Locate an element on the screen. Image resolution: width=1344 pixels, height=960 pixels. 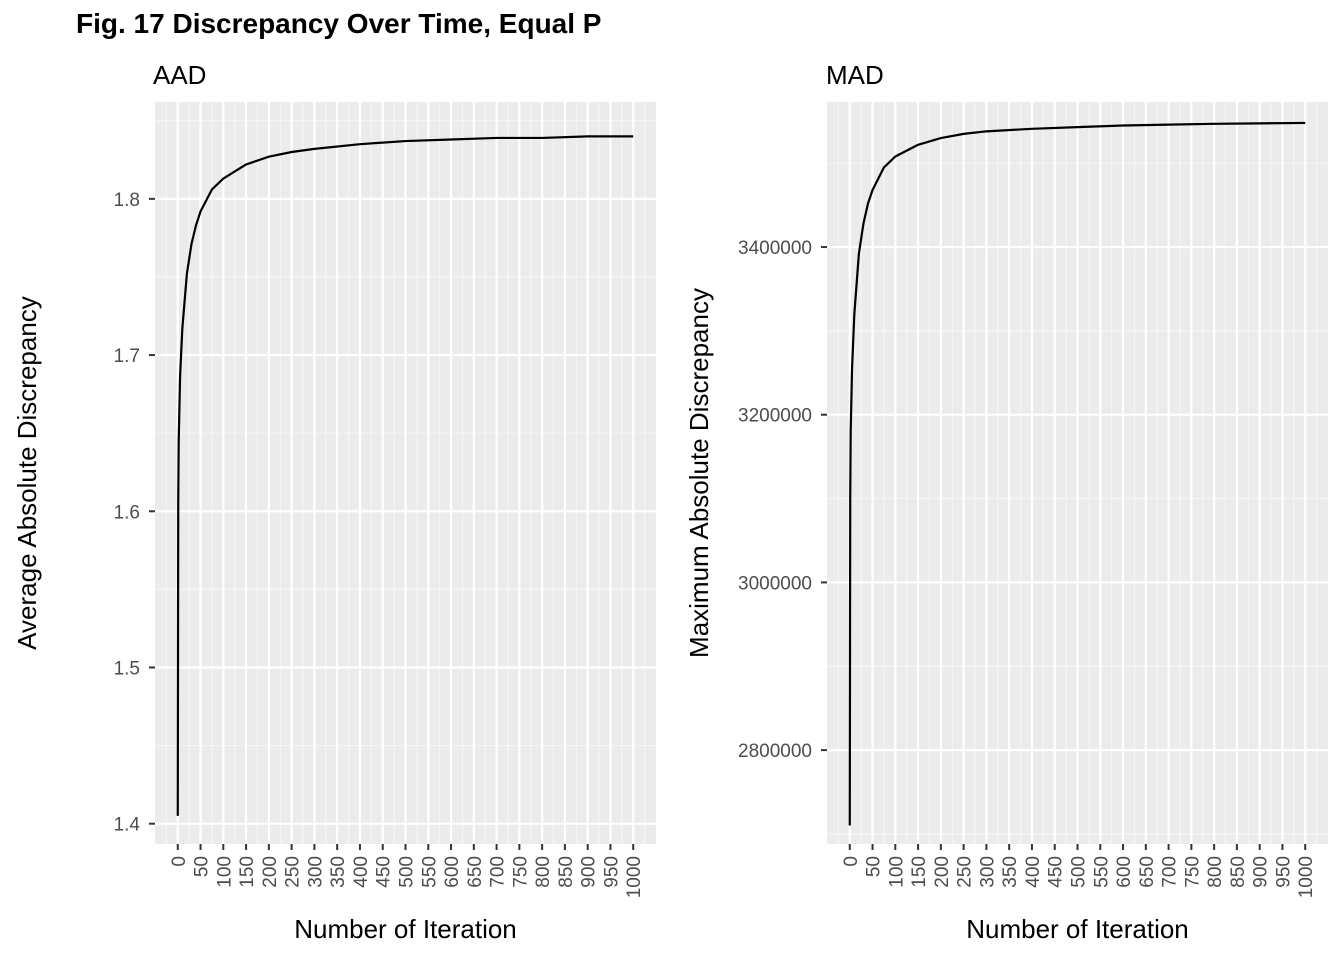
panel-aad-x-tick-label: 650 is located at coordinates (475, 872).